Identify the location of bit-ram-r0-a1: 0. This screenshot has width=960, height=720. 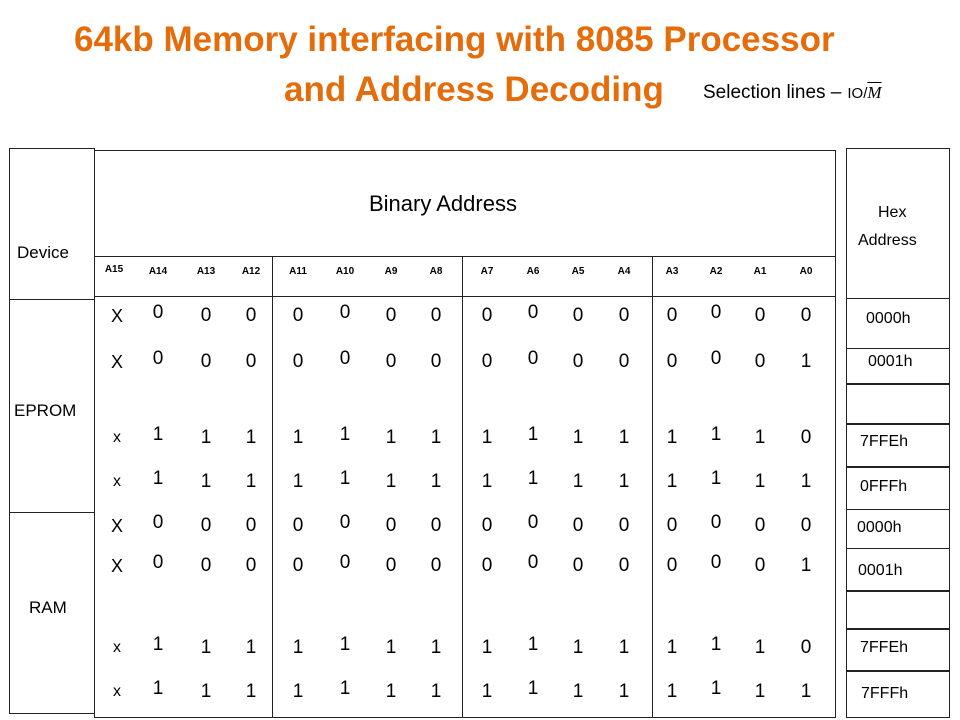
(760, 525).